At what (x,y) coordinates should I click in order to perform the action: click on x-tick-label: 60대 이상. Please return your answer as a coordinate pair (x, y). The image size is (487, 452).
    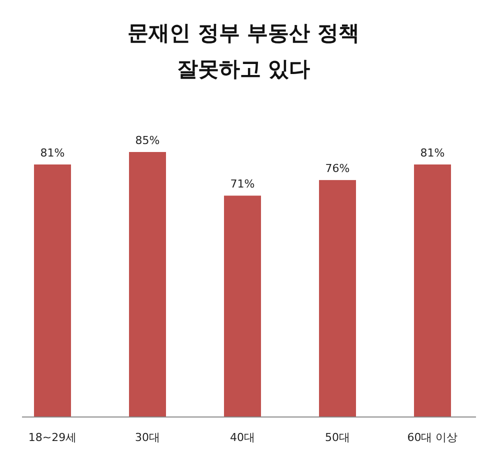
    Looking at the image, I should click on (432, 437).